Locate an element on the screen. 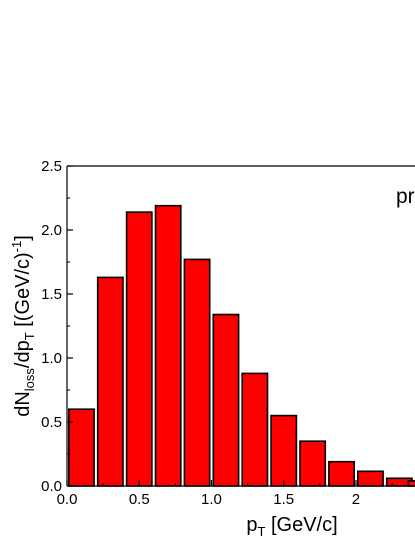  y-axis-title: dNloss/dpT [(GeV/c)-1] is located at coordinates (23, 326).